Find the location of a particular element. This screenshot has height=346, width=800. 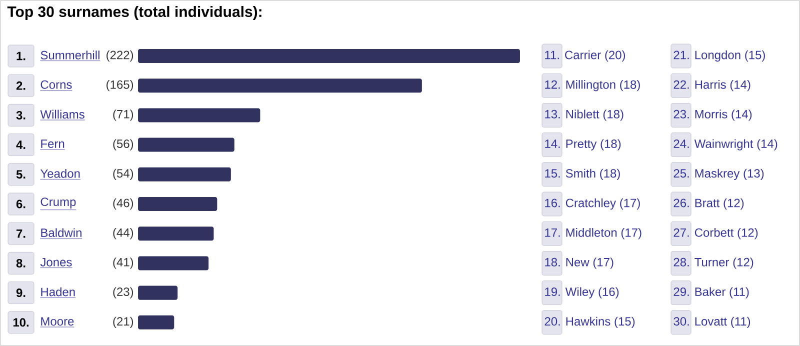

data-label: (21) is located at coordinates (123, 322).